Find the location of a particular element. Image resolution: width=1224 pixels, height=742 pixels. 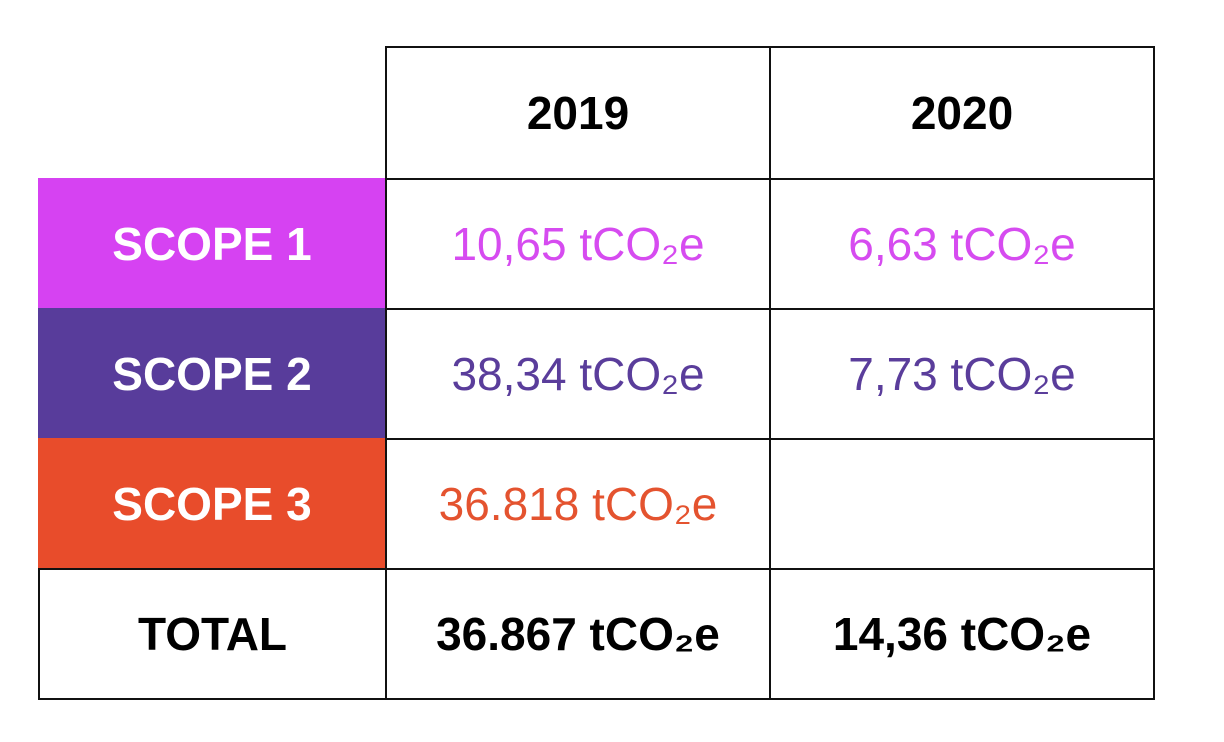

header-cell: 2020 is located at coordinates (962, 113).